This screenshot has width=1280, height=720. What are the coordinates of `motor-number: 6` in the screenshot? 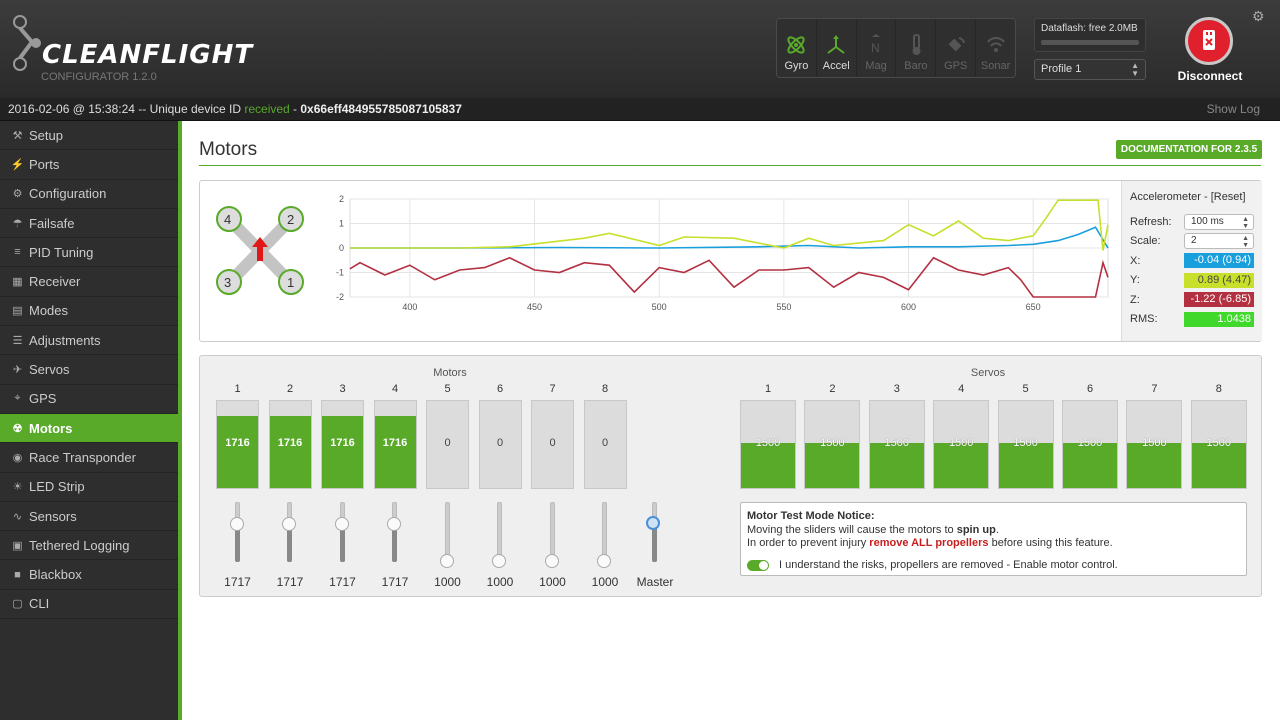 It's located at (500, 389).